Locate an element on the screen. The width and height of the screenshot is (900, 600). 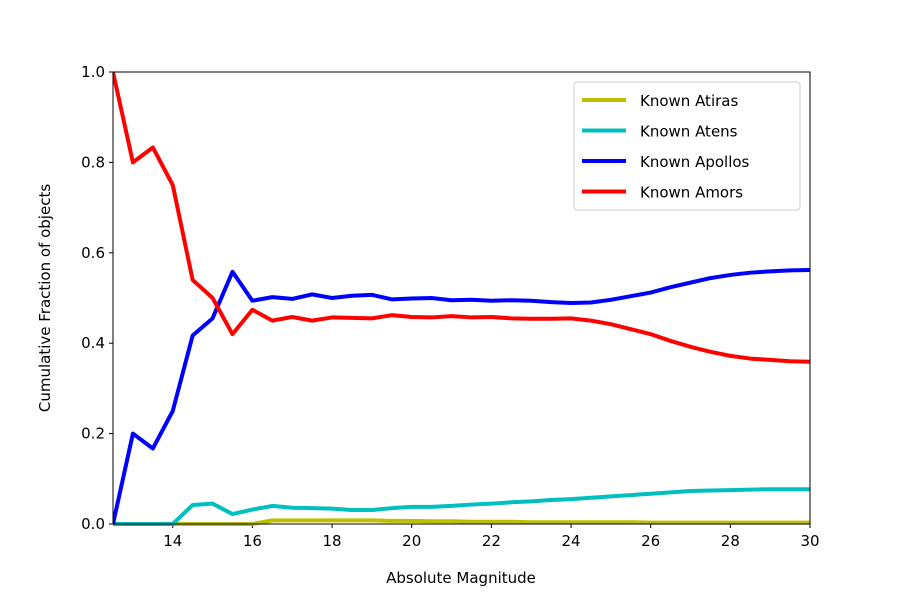
x-tick-label: 28 is located at coordinates (730, 541).